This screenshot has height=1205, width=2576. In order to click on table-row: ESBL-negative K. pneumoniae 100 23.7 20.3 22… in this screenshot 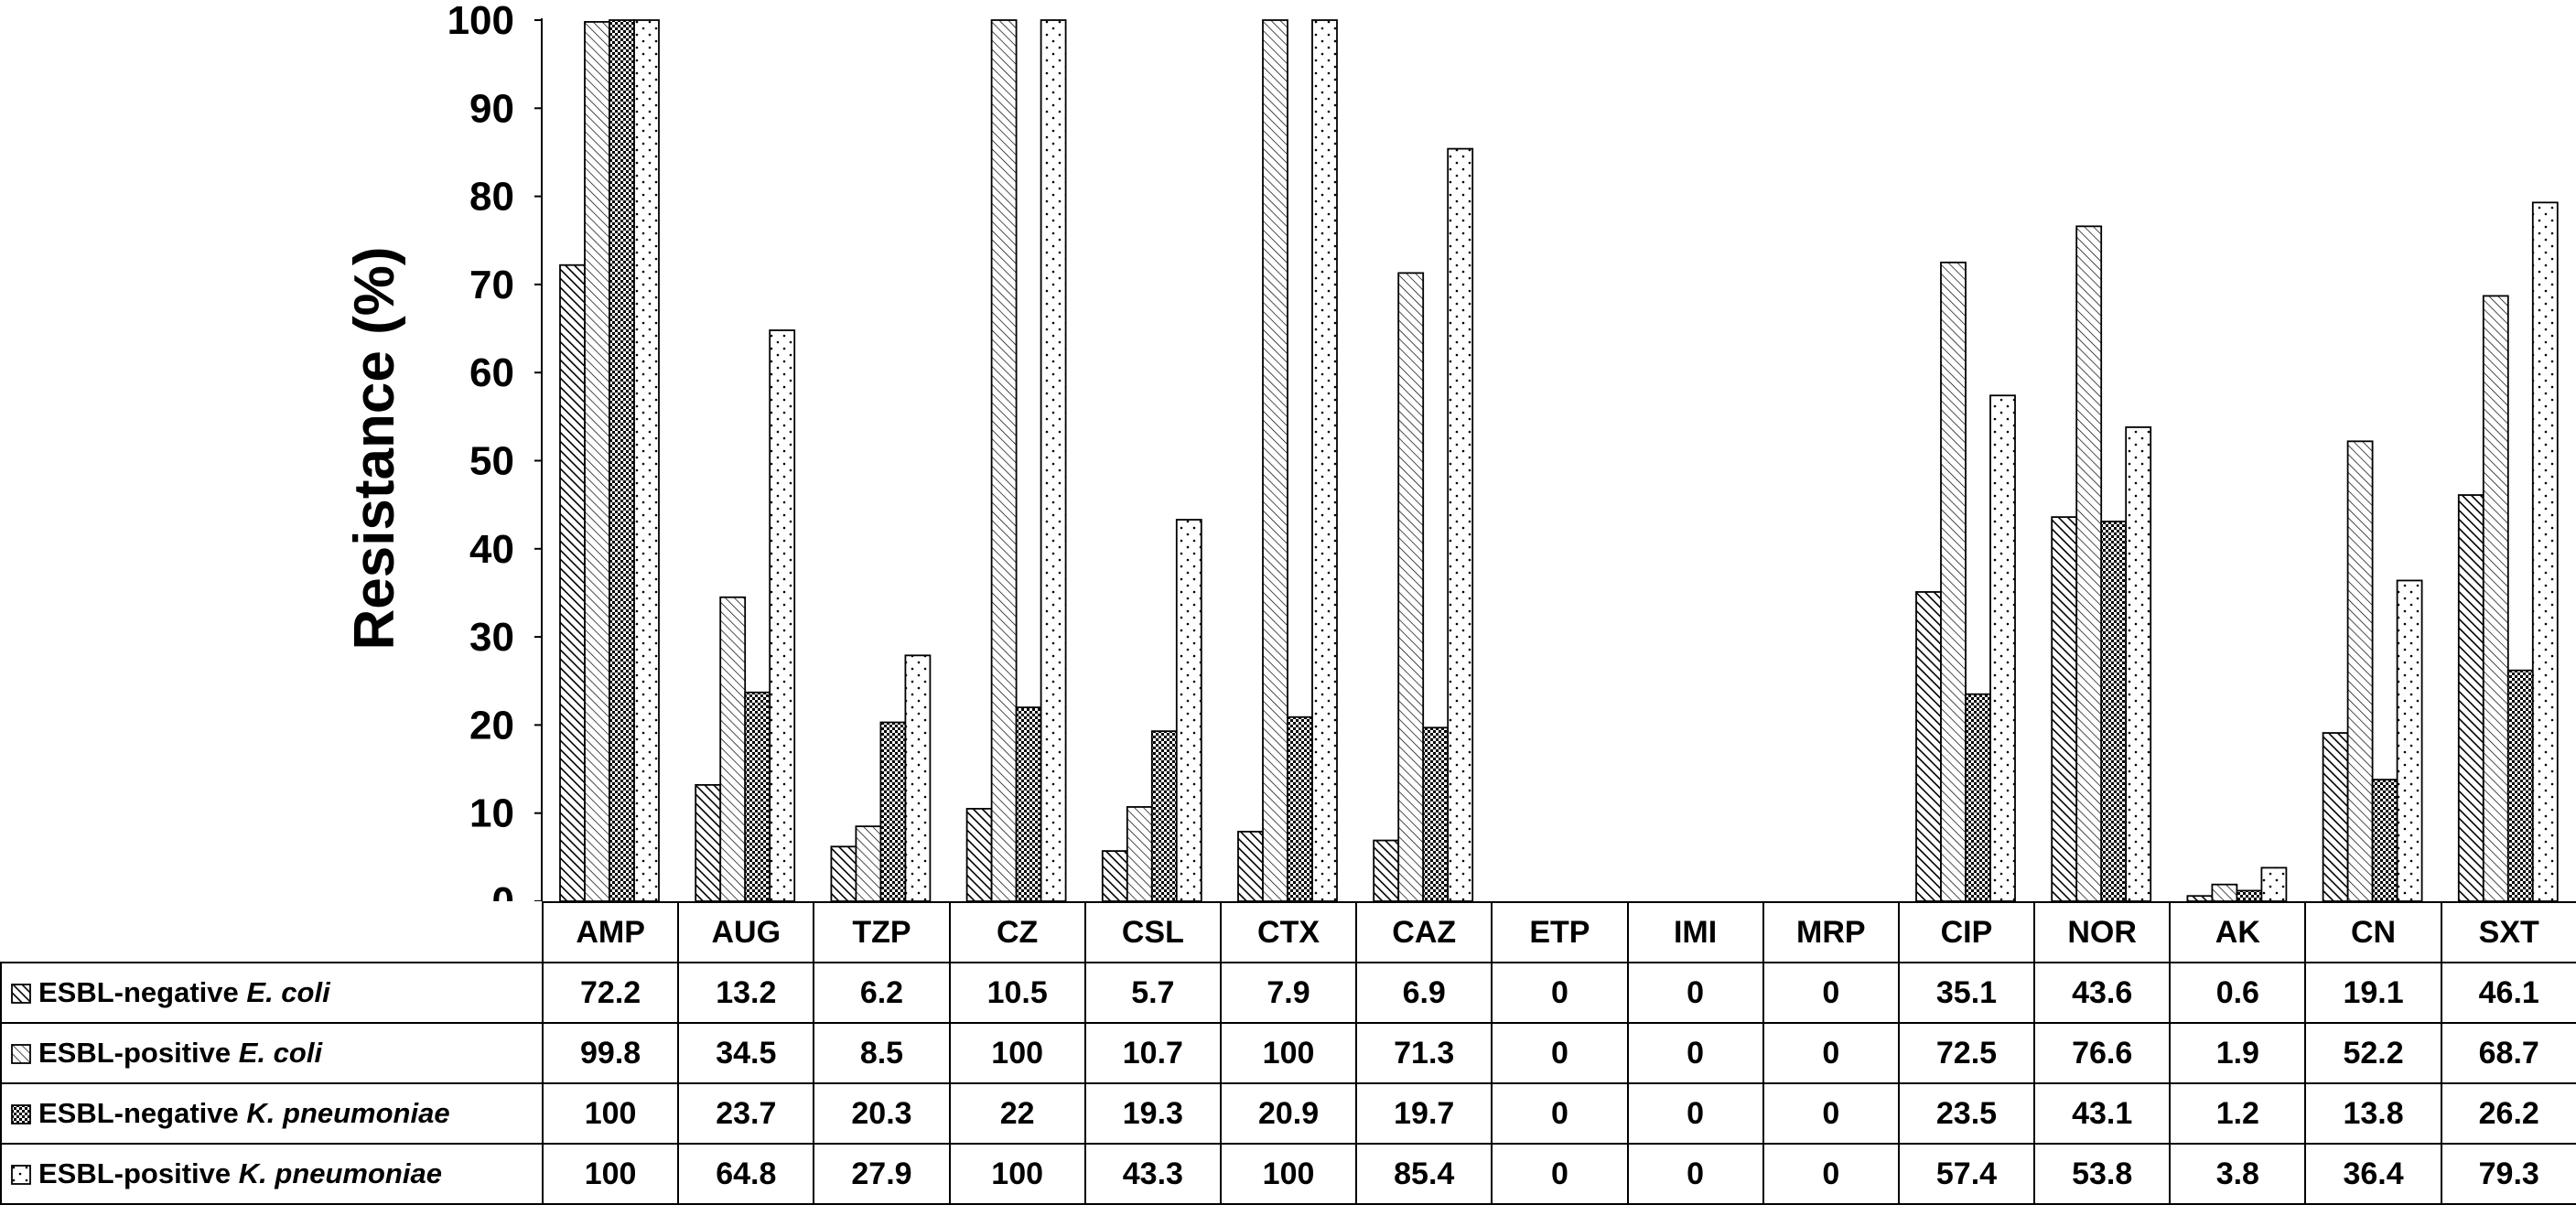, I will do `click(1288, 1113)`.